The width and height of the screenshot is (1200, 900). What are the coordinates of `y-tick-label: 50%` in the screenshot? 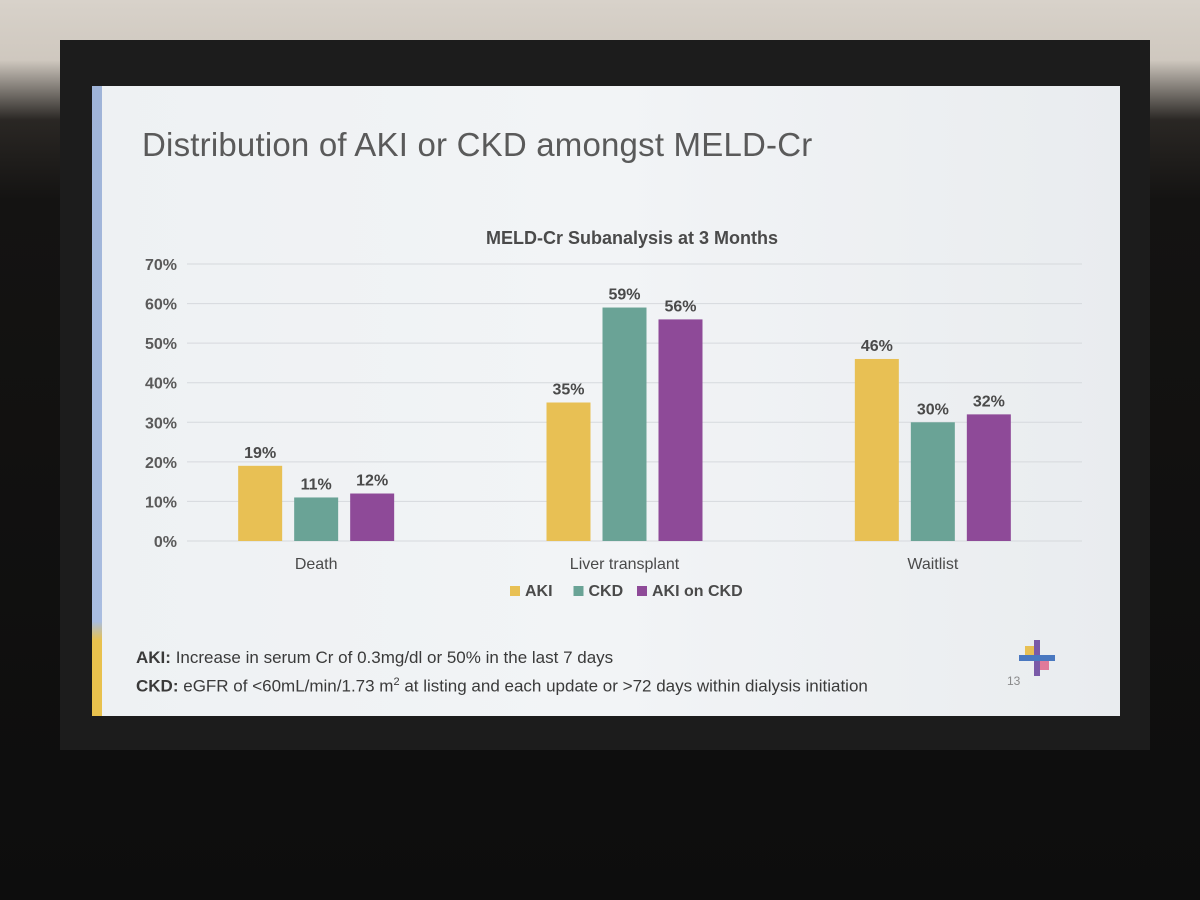 It's located at (161, 344).